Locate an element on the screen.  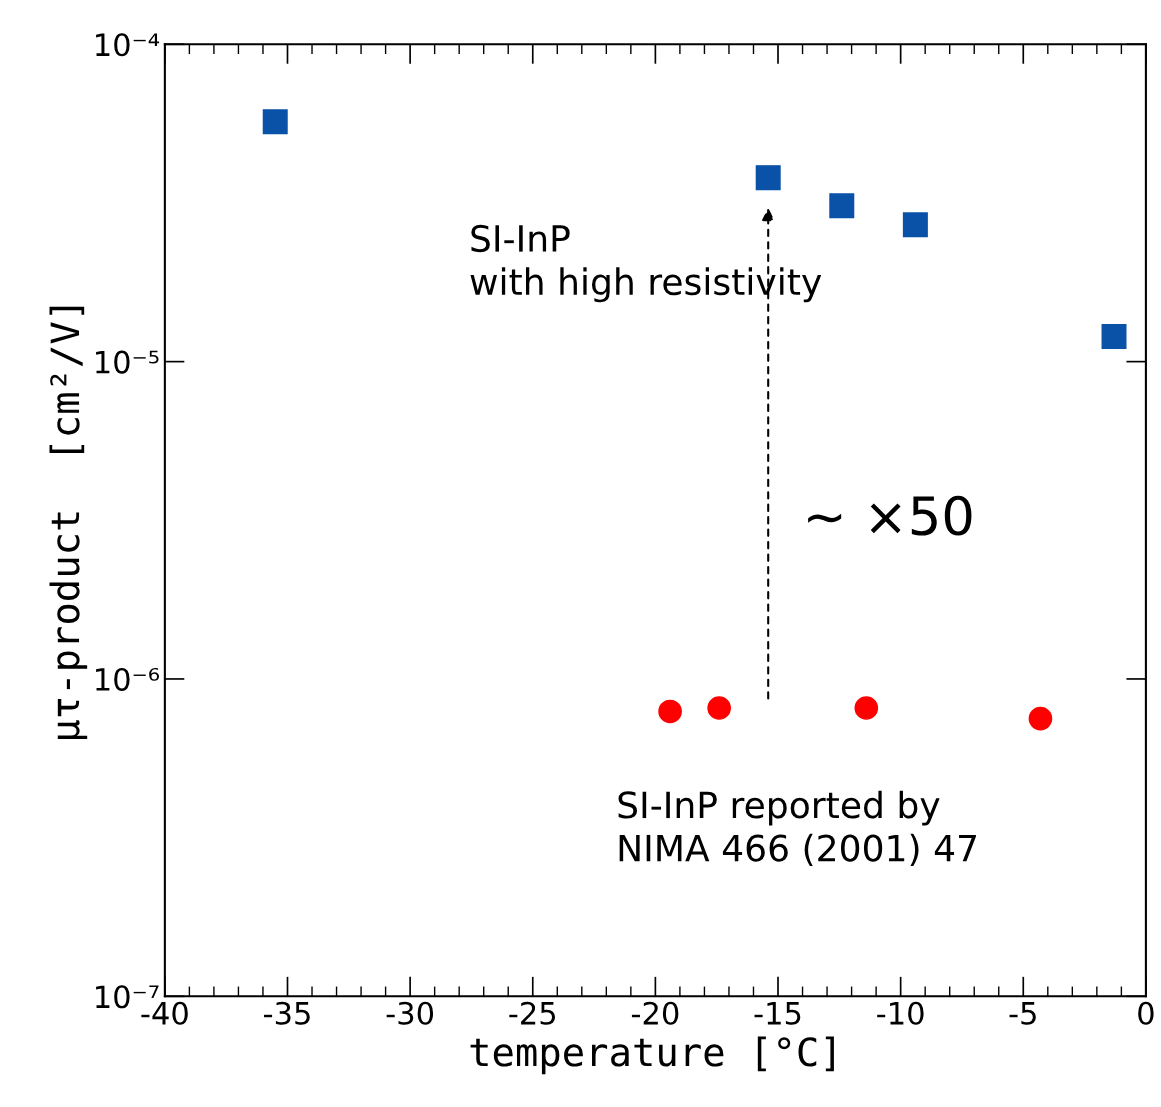
x-tick-label: 0 is located at coordinates (1146, 1013).